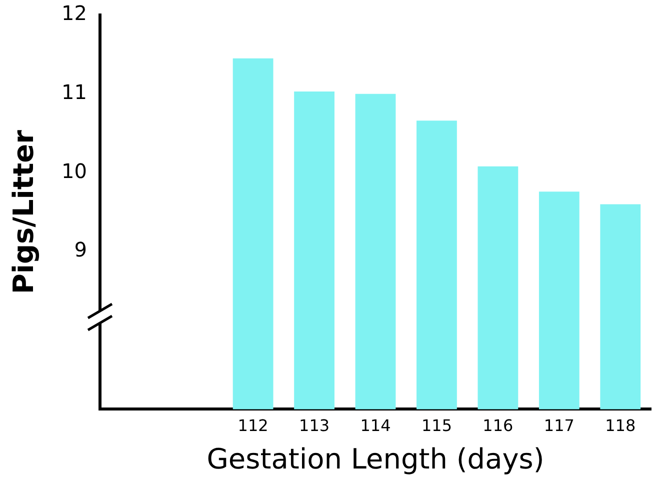 The image size is (663, 482). I want to click on y-tick-label: 12, so click(74, 13).